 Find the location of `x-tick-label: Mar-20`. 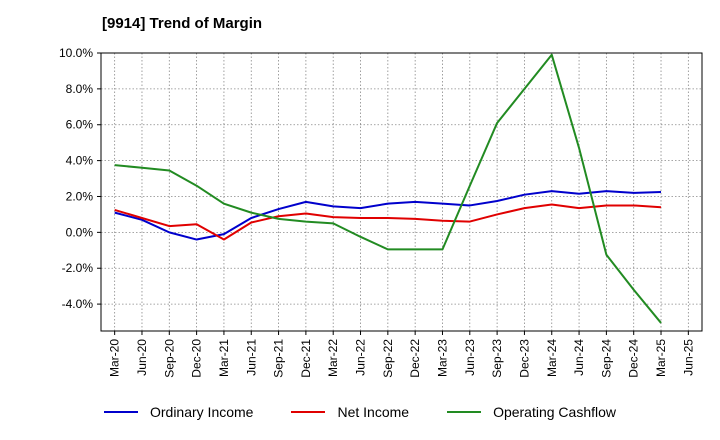

x-tick-label: Mar-20 is located at coordinates (115, 358).